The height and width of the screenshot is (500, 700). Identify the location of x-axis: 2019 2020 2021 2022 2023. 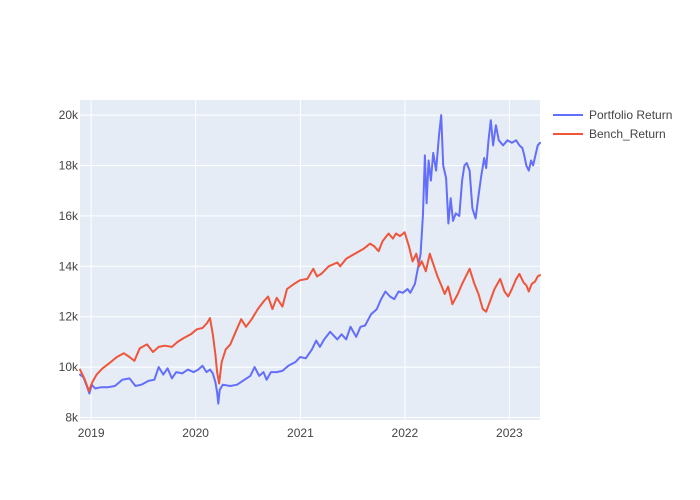
(300, 433).